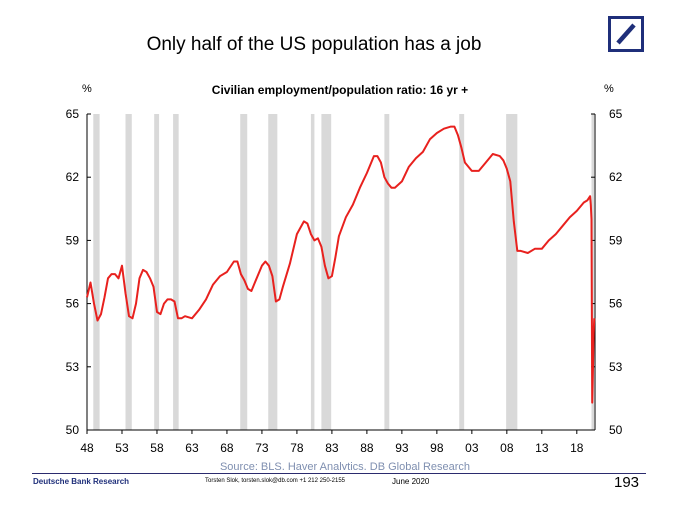 Image resolution: width=680 pixels, height=508 pixels. I want to click on x-tick-label: 18, so click(577, 448).